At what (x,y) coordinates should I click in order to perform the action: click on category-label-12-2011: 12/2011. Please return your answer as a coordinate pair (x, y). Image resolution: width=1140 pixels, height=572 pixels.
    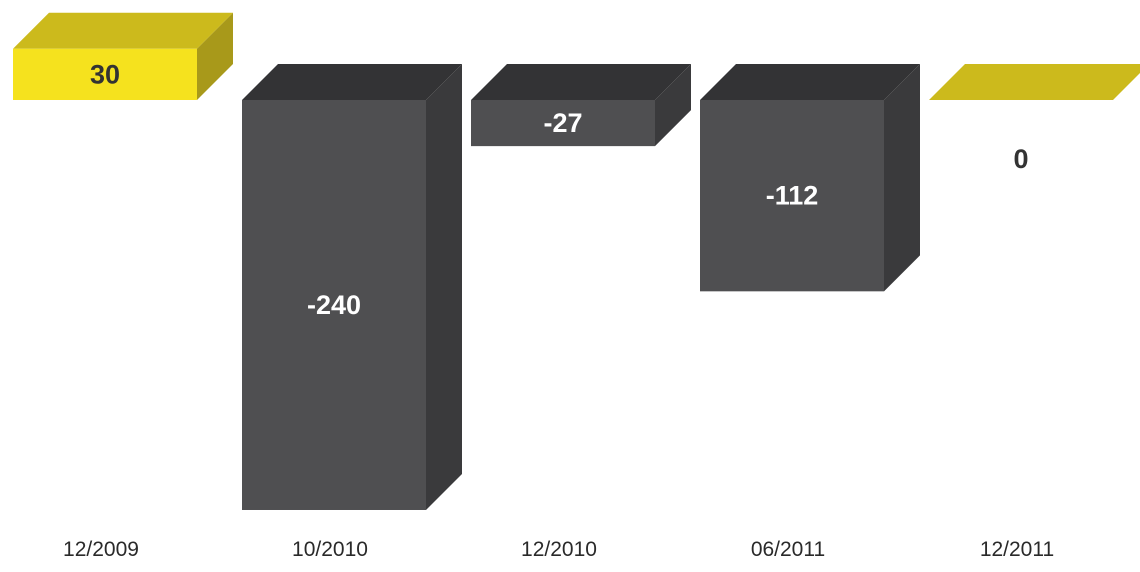
    Looking at the image, I should click on (1017, 549).